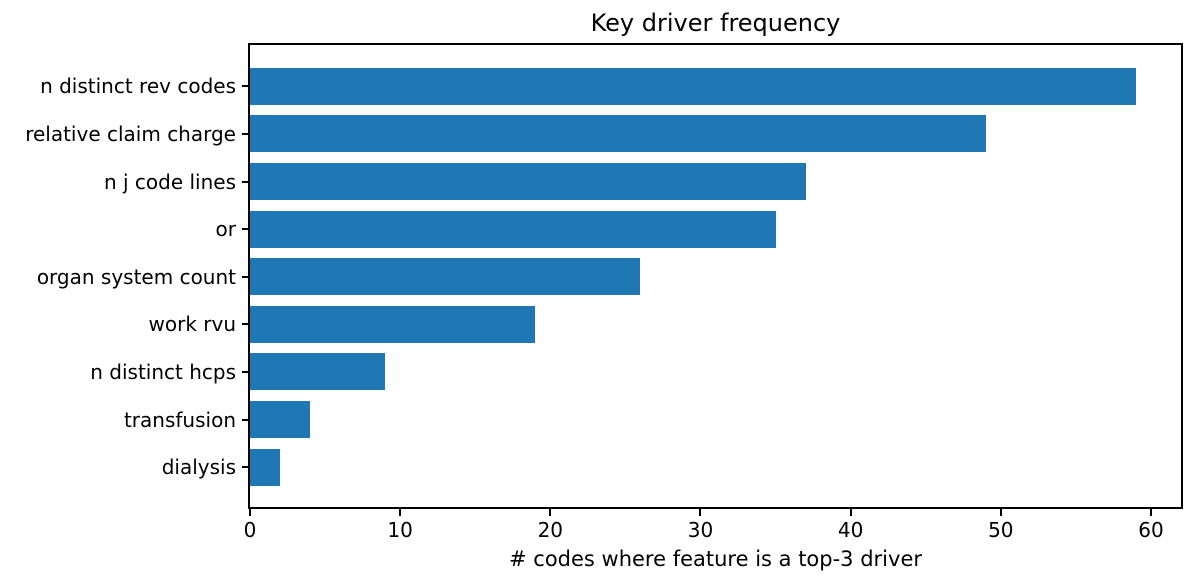 The height and width of the screenshot is (586, 1194). What do you see at coordinates (130, 133) in the screenshot?
I see `y-tick-label: relative claim charge` at bounding box center [130, 133].